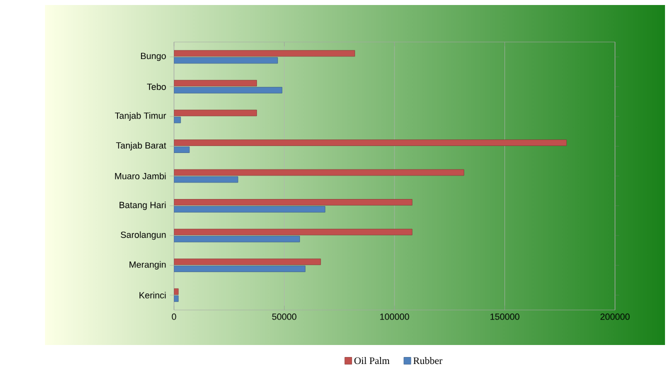  Describe the element at coordinates (143, 206) in the screenshot. I see `y-tick-label: Batang Hari` at that location.